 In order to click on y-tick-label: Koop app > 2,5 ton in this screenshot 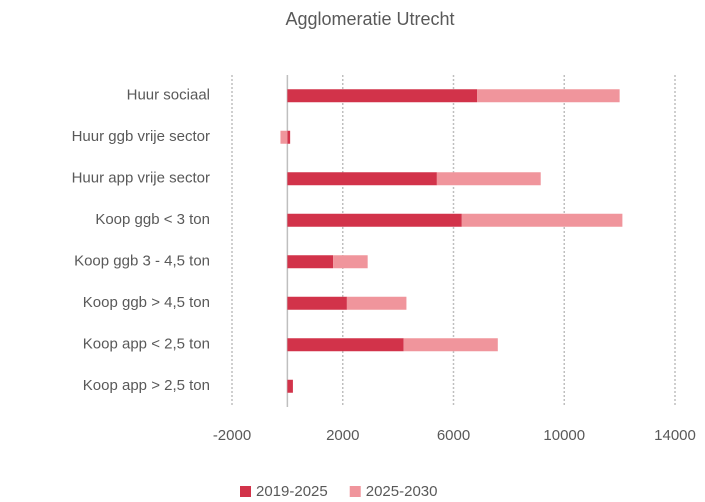, I will do `click(146, 385)`.